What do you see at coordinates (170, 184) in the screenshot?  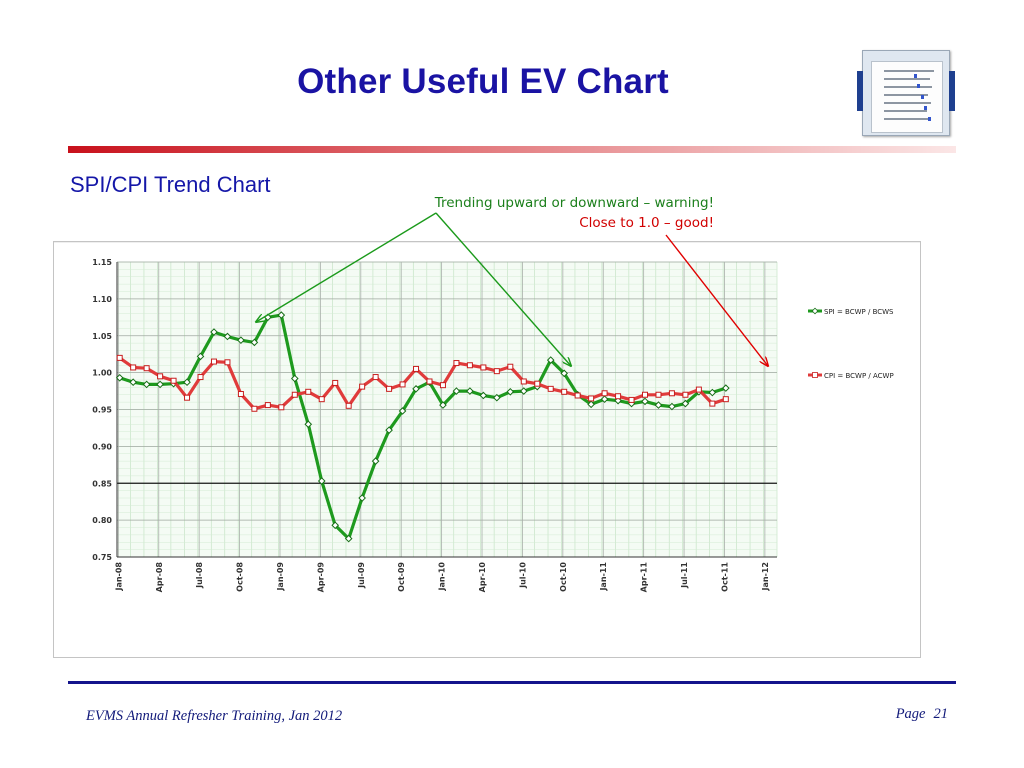 I see `slide-subtitle: SPI/CPI Trend Chart` at bounding box center [170, 184].